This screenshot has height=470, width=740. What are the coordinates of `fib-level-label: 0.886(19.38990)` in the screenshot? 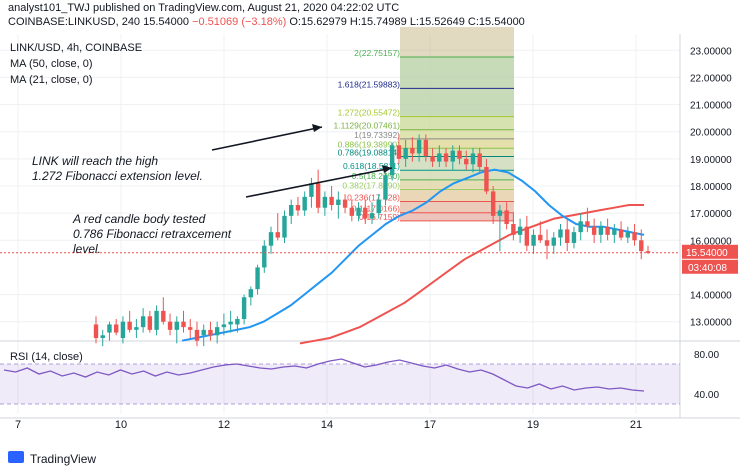 It's located at (369, 144).